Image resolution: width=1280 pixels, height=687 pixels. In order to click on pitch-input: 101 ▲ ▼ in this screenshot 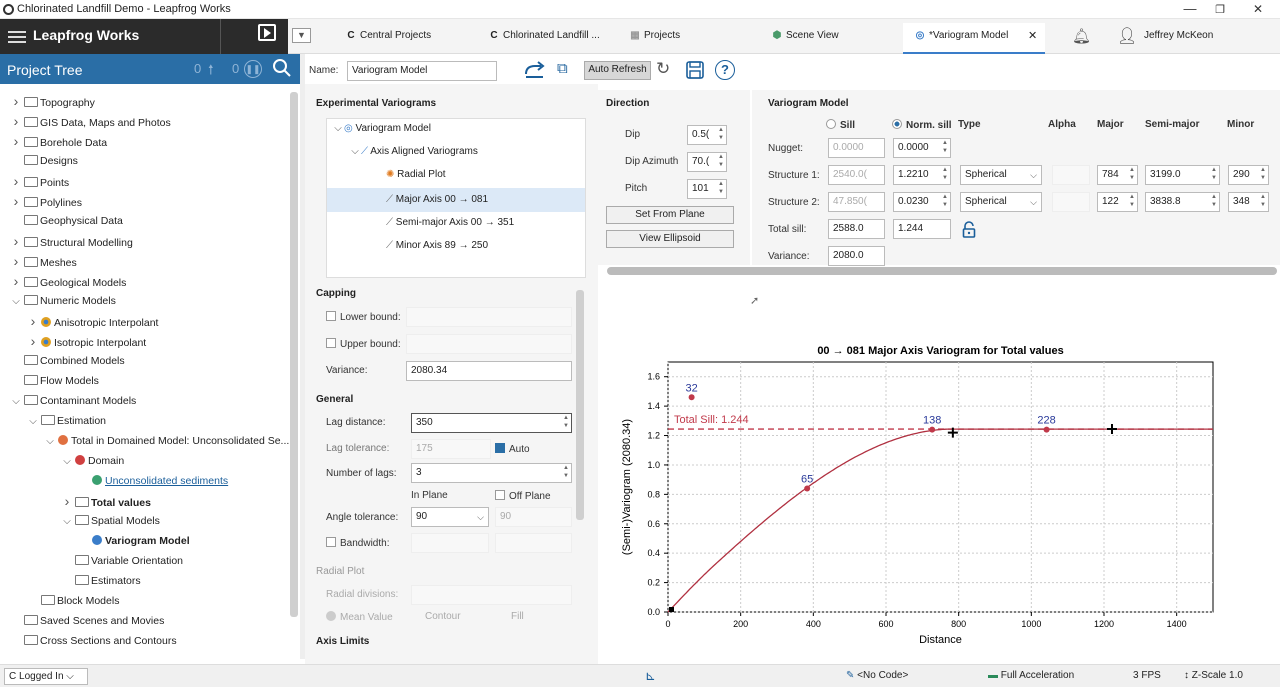, I will do `click(707, 189)`.